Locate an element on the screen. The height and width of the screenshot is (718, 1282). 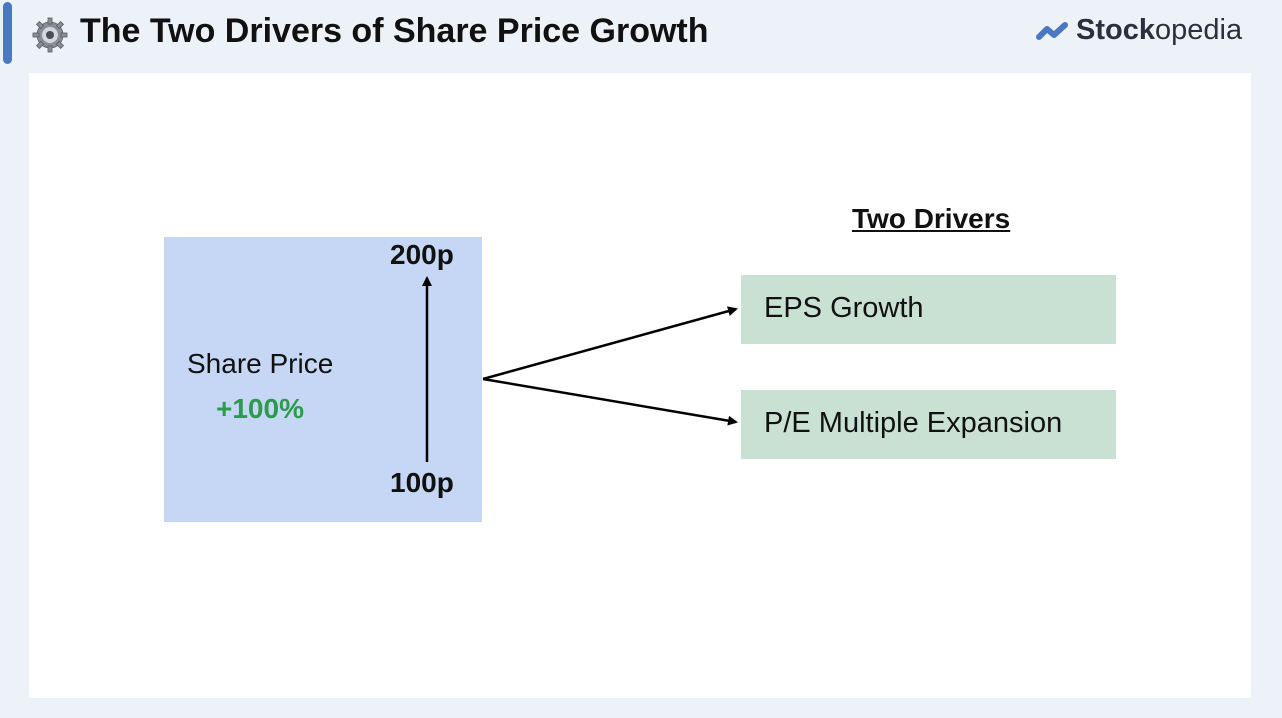
arrow-to-pe is located at coordinates (610, 401).